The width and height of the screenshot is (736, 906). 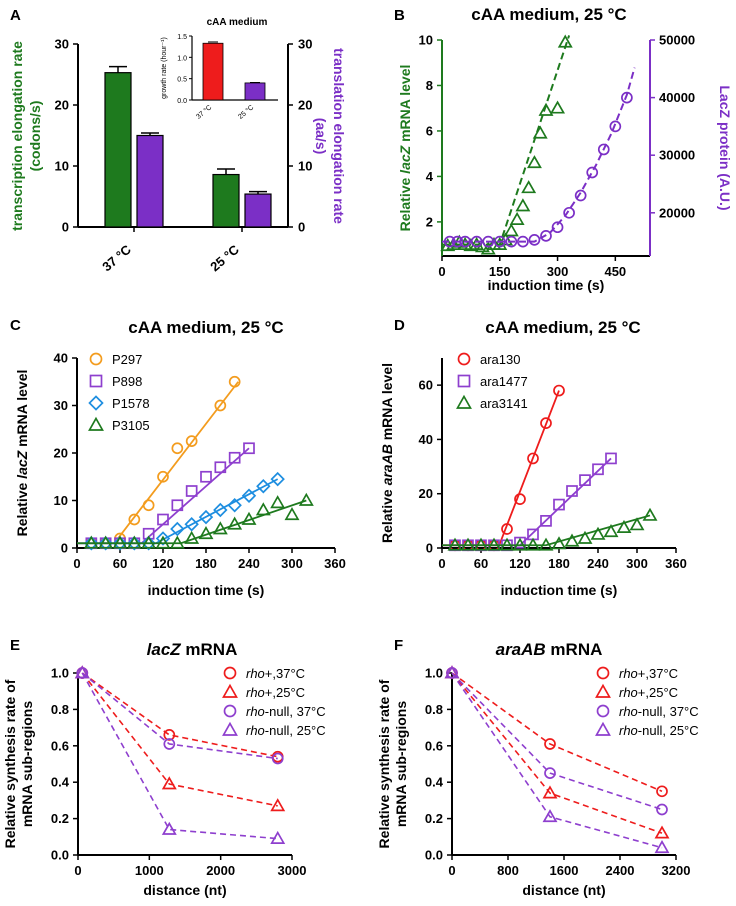 What do you see at coordinates (398, 645) in the screenshot?
I see `panel-label-f: F` at bounding box center [398, 645].